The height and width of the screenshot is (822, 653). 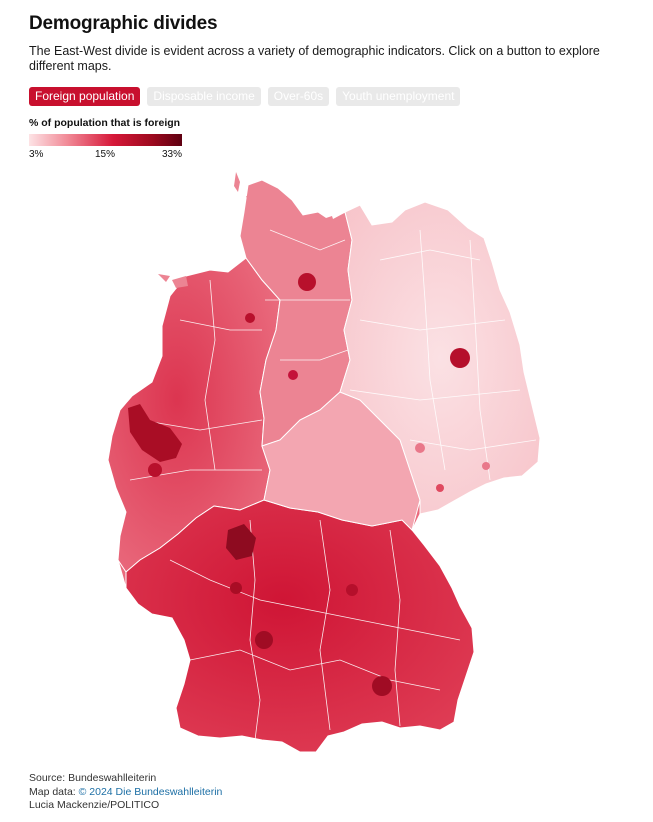 I want to click on dresden-district, so click(x=486, y=466).